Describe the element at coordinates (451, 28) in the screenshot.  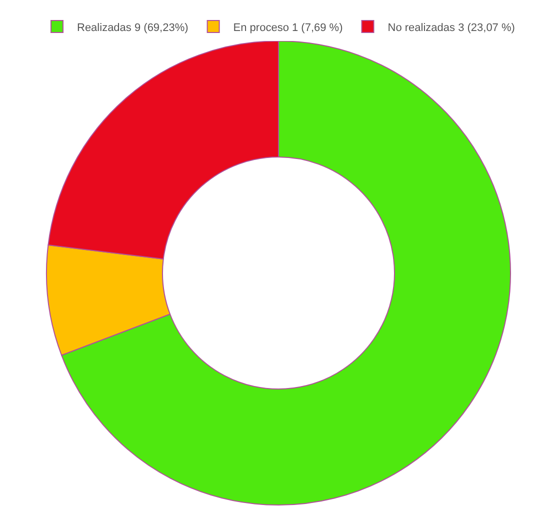
I see `legend-label: No realizadas 3 (23,07 %)` at that location.